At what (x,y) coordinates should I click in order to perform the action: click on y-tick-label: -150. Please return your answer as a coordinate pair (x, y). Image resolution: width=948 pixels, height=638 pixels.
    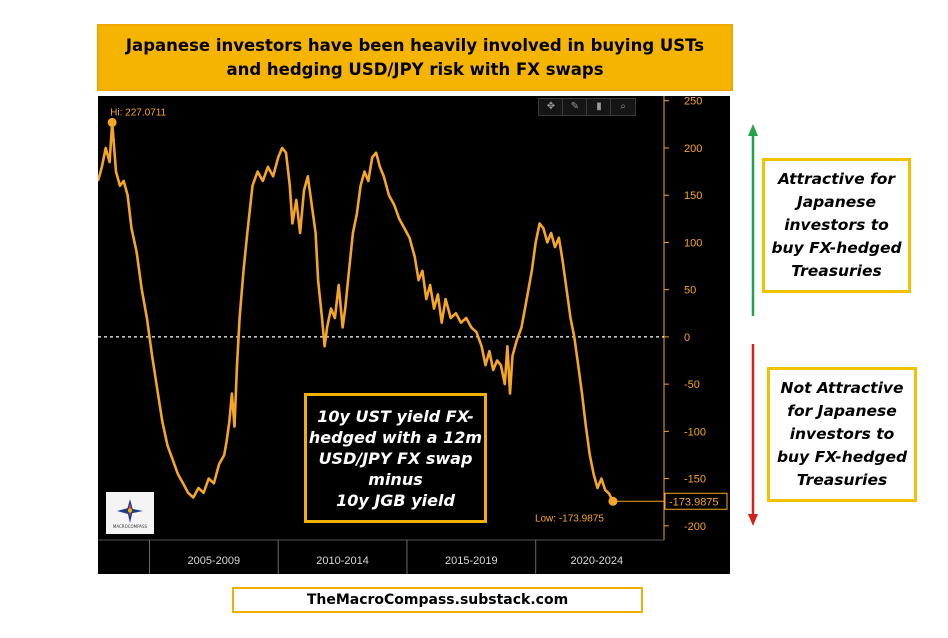
    Looking at the image, I should click on (695, 480).